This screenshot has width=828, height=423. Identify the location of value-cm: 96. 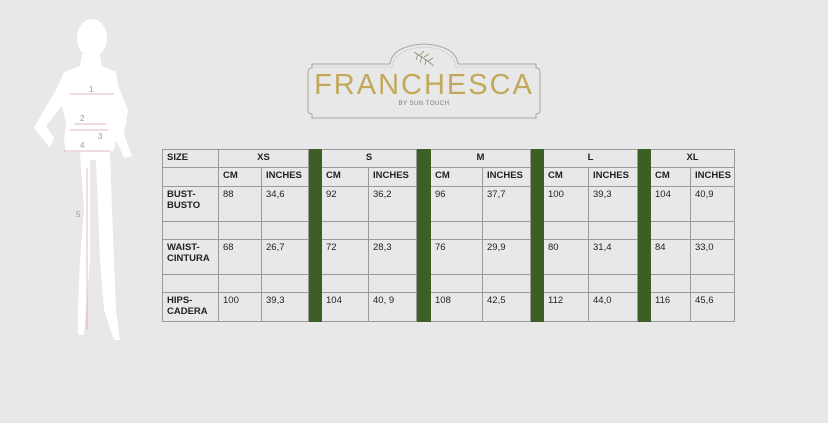
(456, 204).